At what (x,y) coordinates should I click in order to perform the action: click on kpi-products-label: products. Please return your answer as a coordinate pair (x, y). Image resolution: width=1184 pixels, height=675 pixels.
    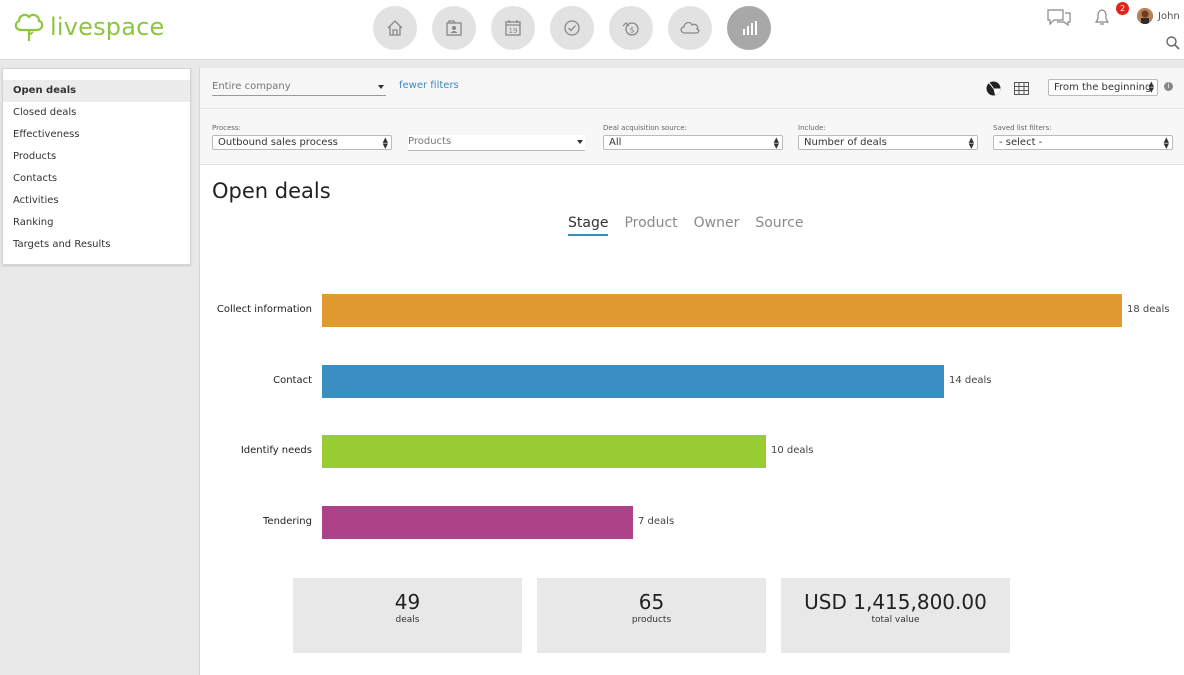
    Looking at the image, I should click on (651, 620).